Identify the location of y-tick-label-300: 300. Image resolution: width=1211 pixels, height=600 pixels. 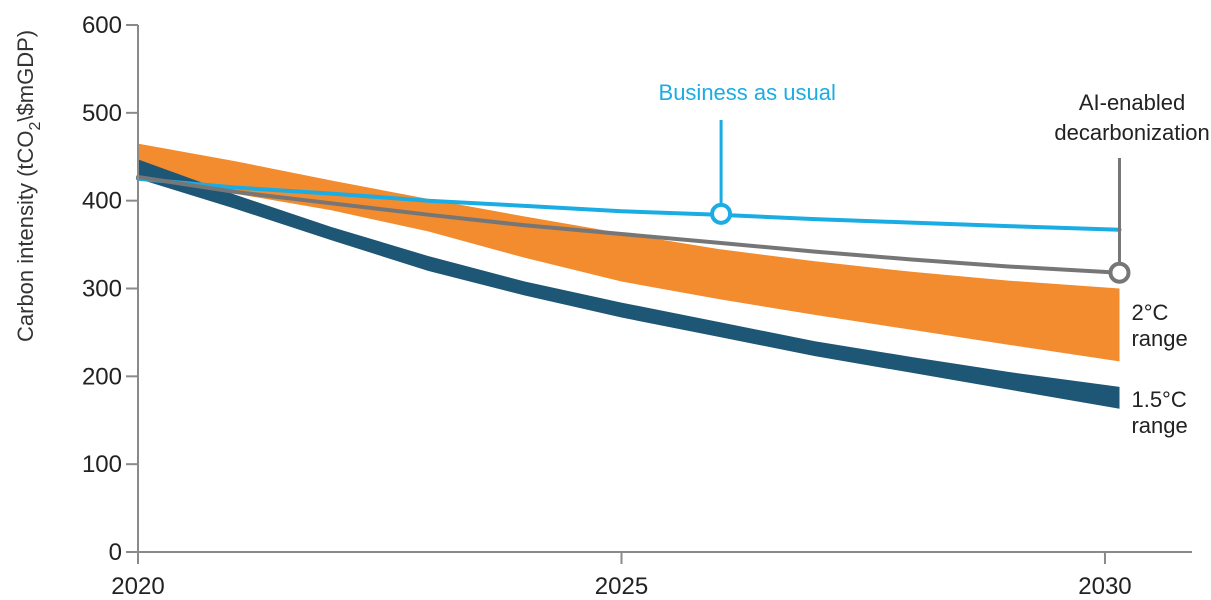
(102, 289).